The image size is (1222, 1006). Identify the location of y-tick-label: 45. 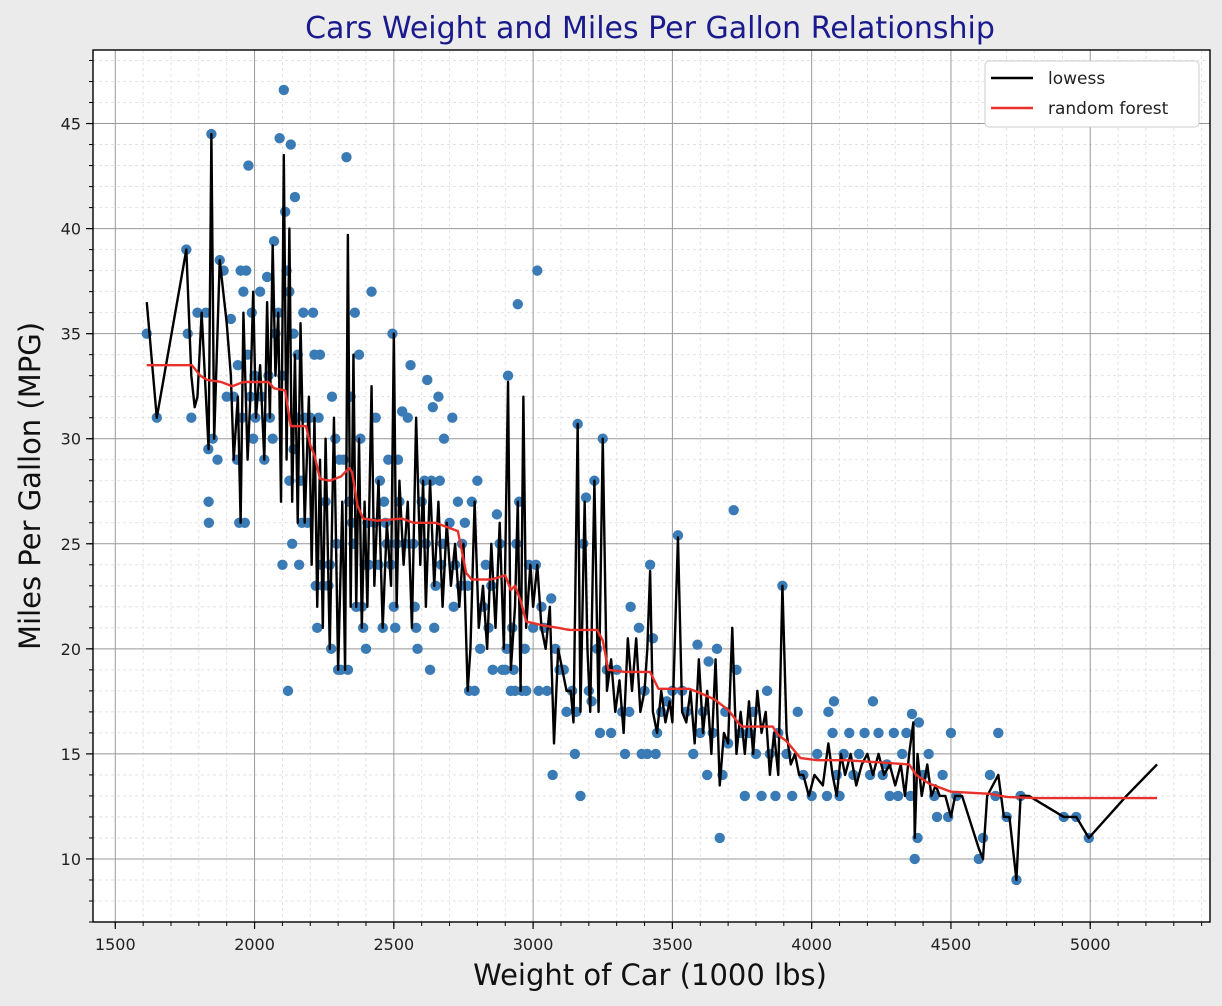
(71, 124).